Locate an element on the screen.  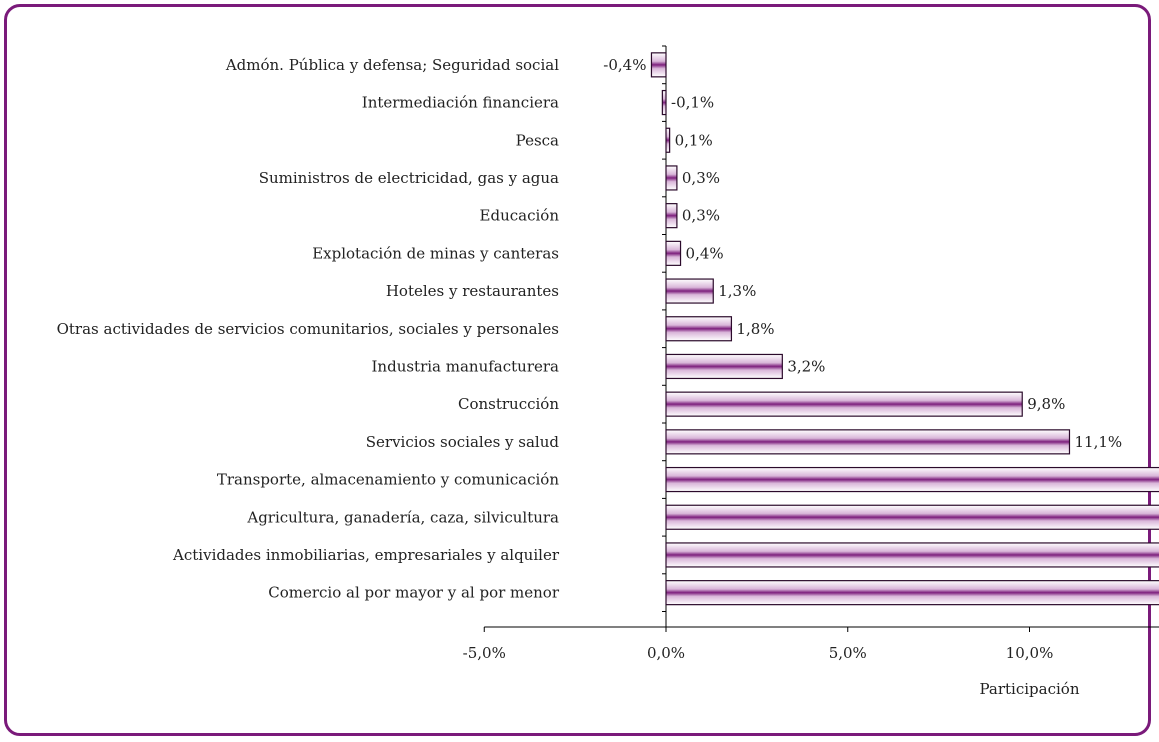
data-label: 11,1% is located at coordinates (1098, 442).